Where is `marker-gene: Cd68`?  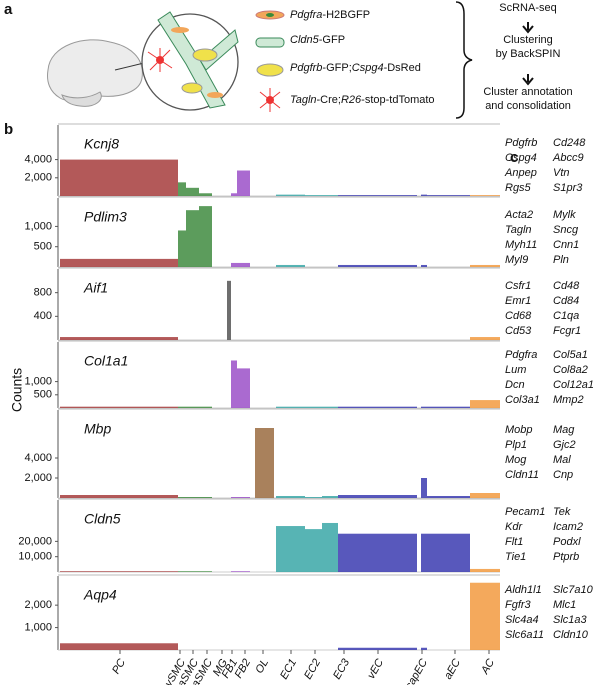 marker-gene: Cd68 is located at coordinates (518, 316).